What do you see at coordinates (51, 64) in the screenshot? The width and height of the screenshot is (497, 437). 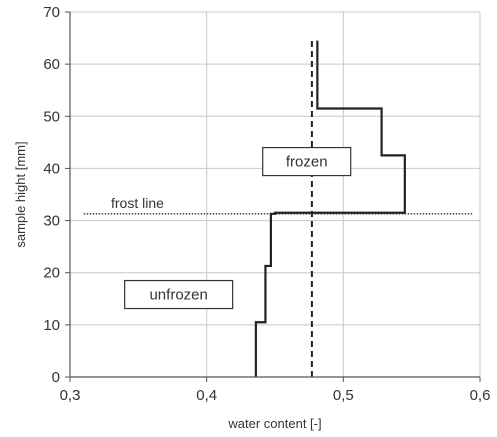 I see `y-tick-label: 60` at bounding box center [51, 64].